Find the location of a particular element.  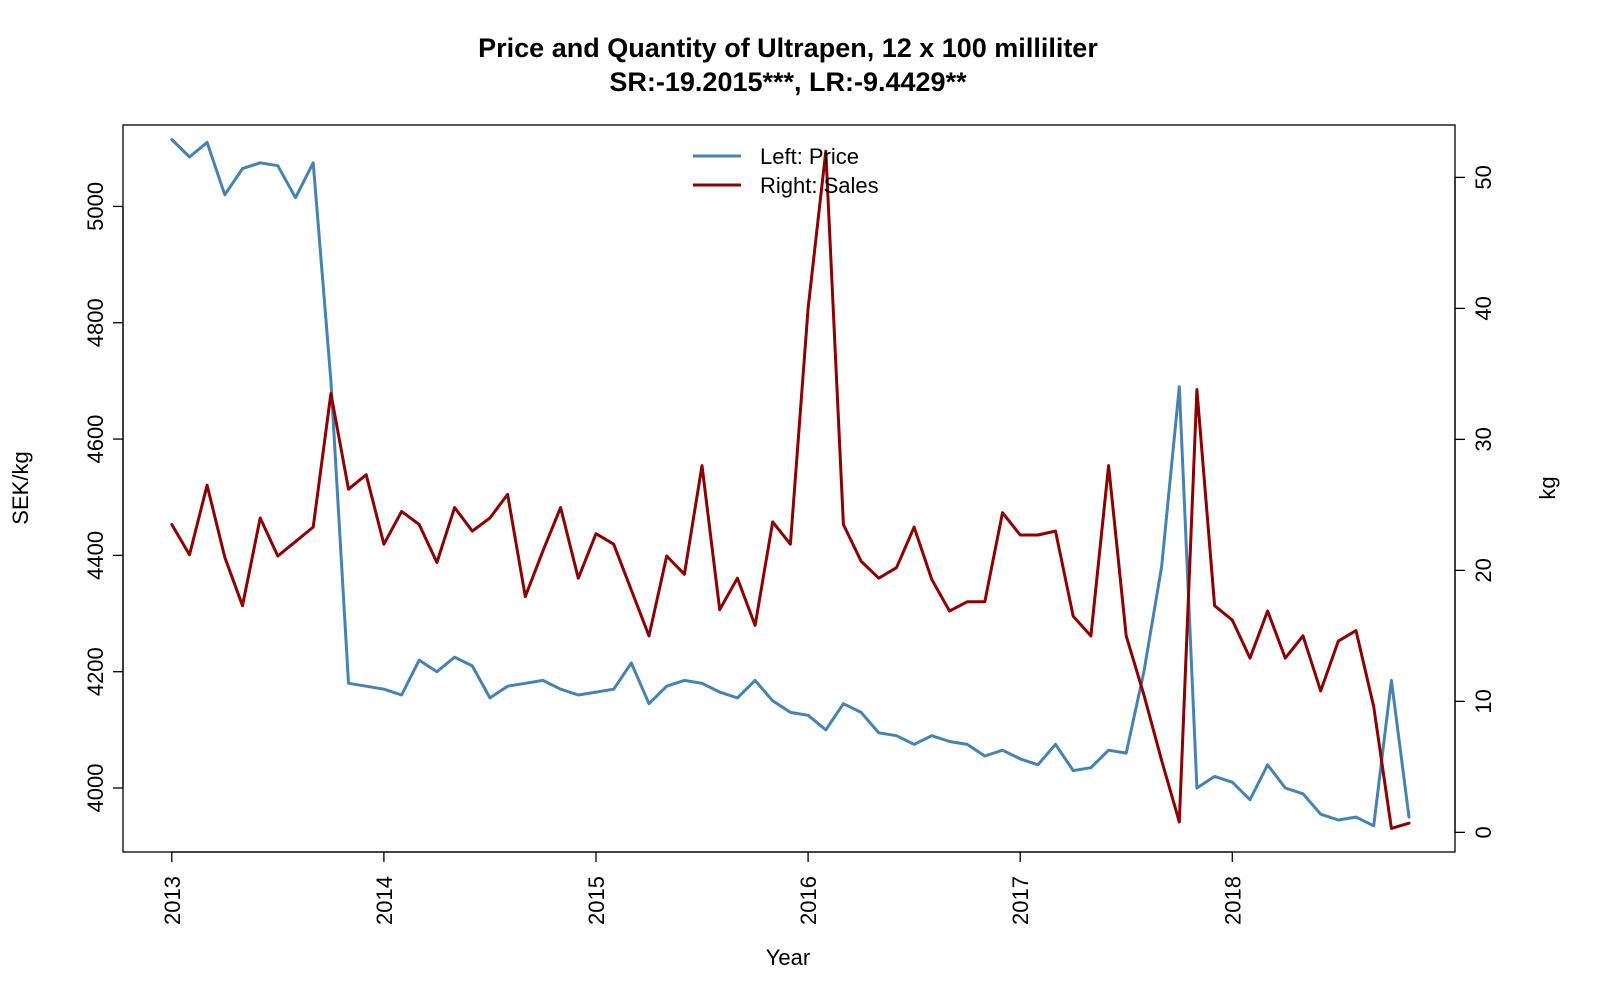

x-tick-label: 2018 is located at coordinates (1232, 900).